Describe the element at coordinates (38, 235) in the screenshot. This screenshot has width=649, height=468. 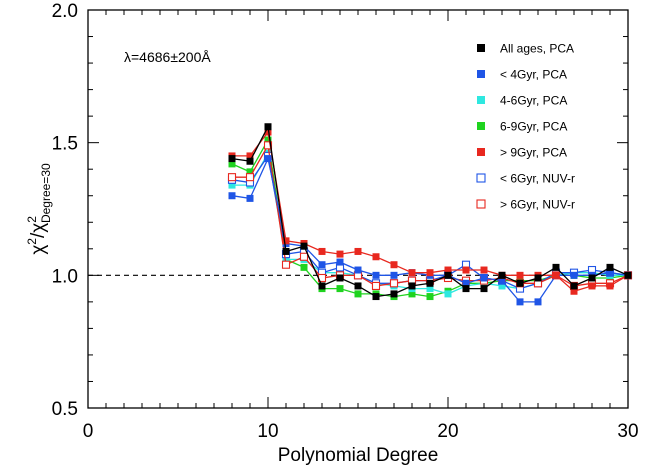
I see `y-label-slash: /` at that location.